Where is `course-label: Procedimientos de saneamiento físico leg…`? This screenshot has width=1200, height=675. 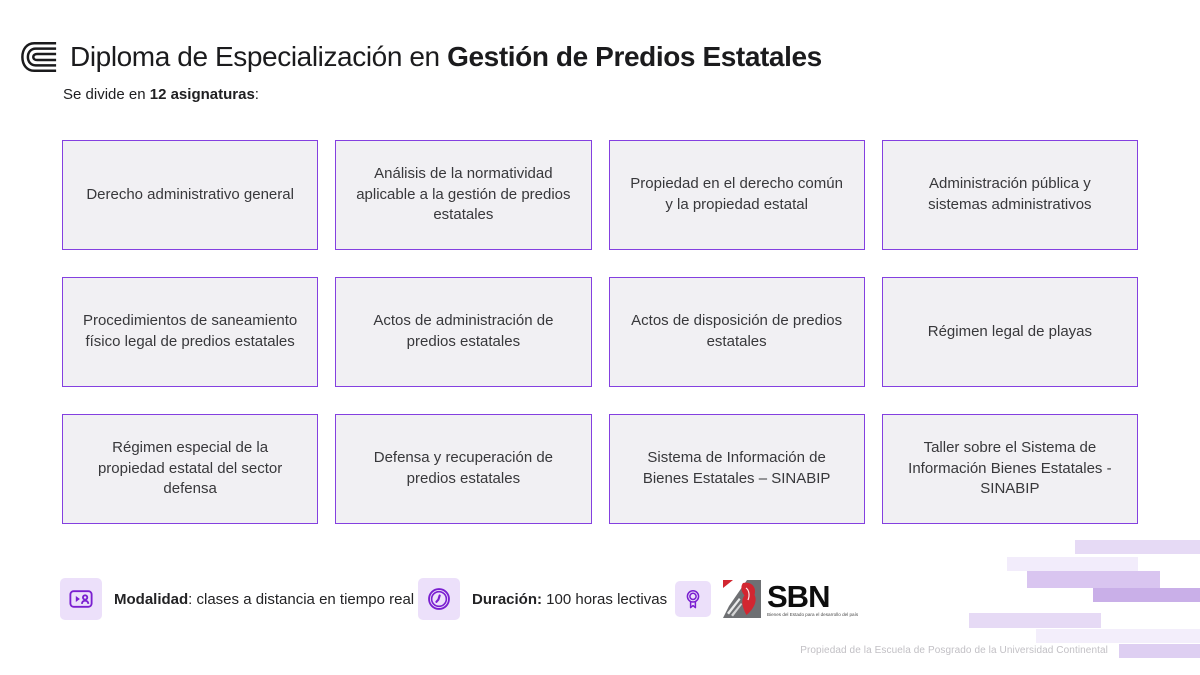 course-label: Procedimientos de saneamiento físico leg… is located at coordinates (190, 331).